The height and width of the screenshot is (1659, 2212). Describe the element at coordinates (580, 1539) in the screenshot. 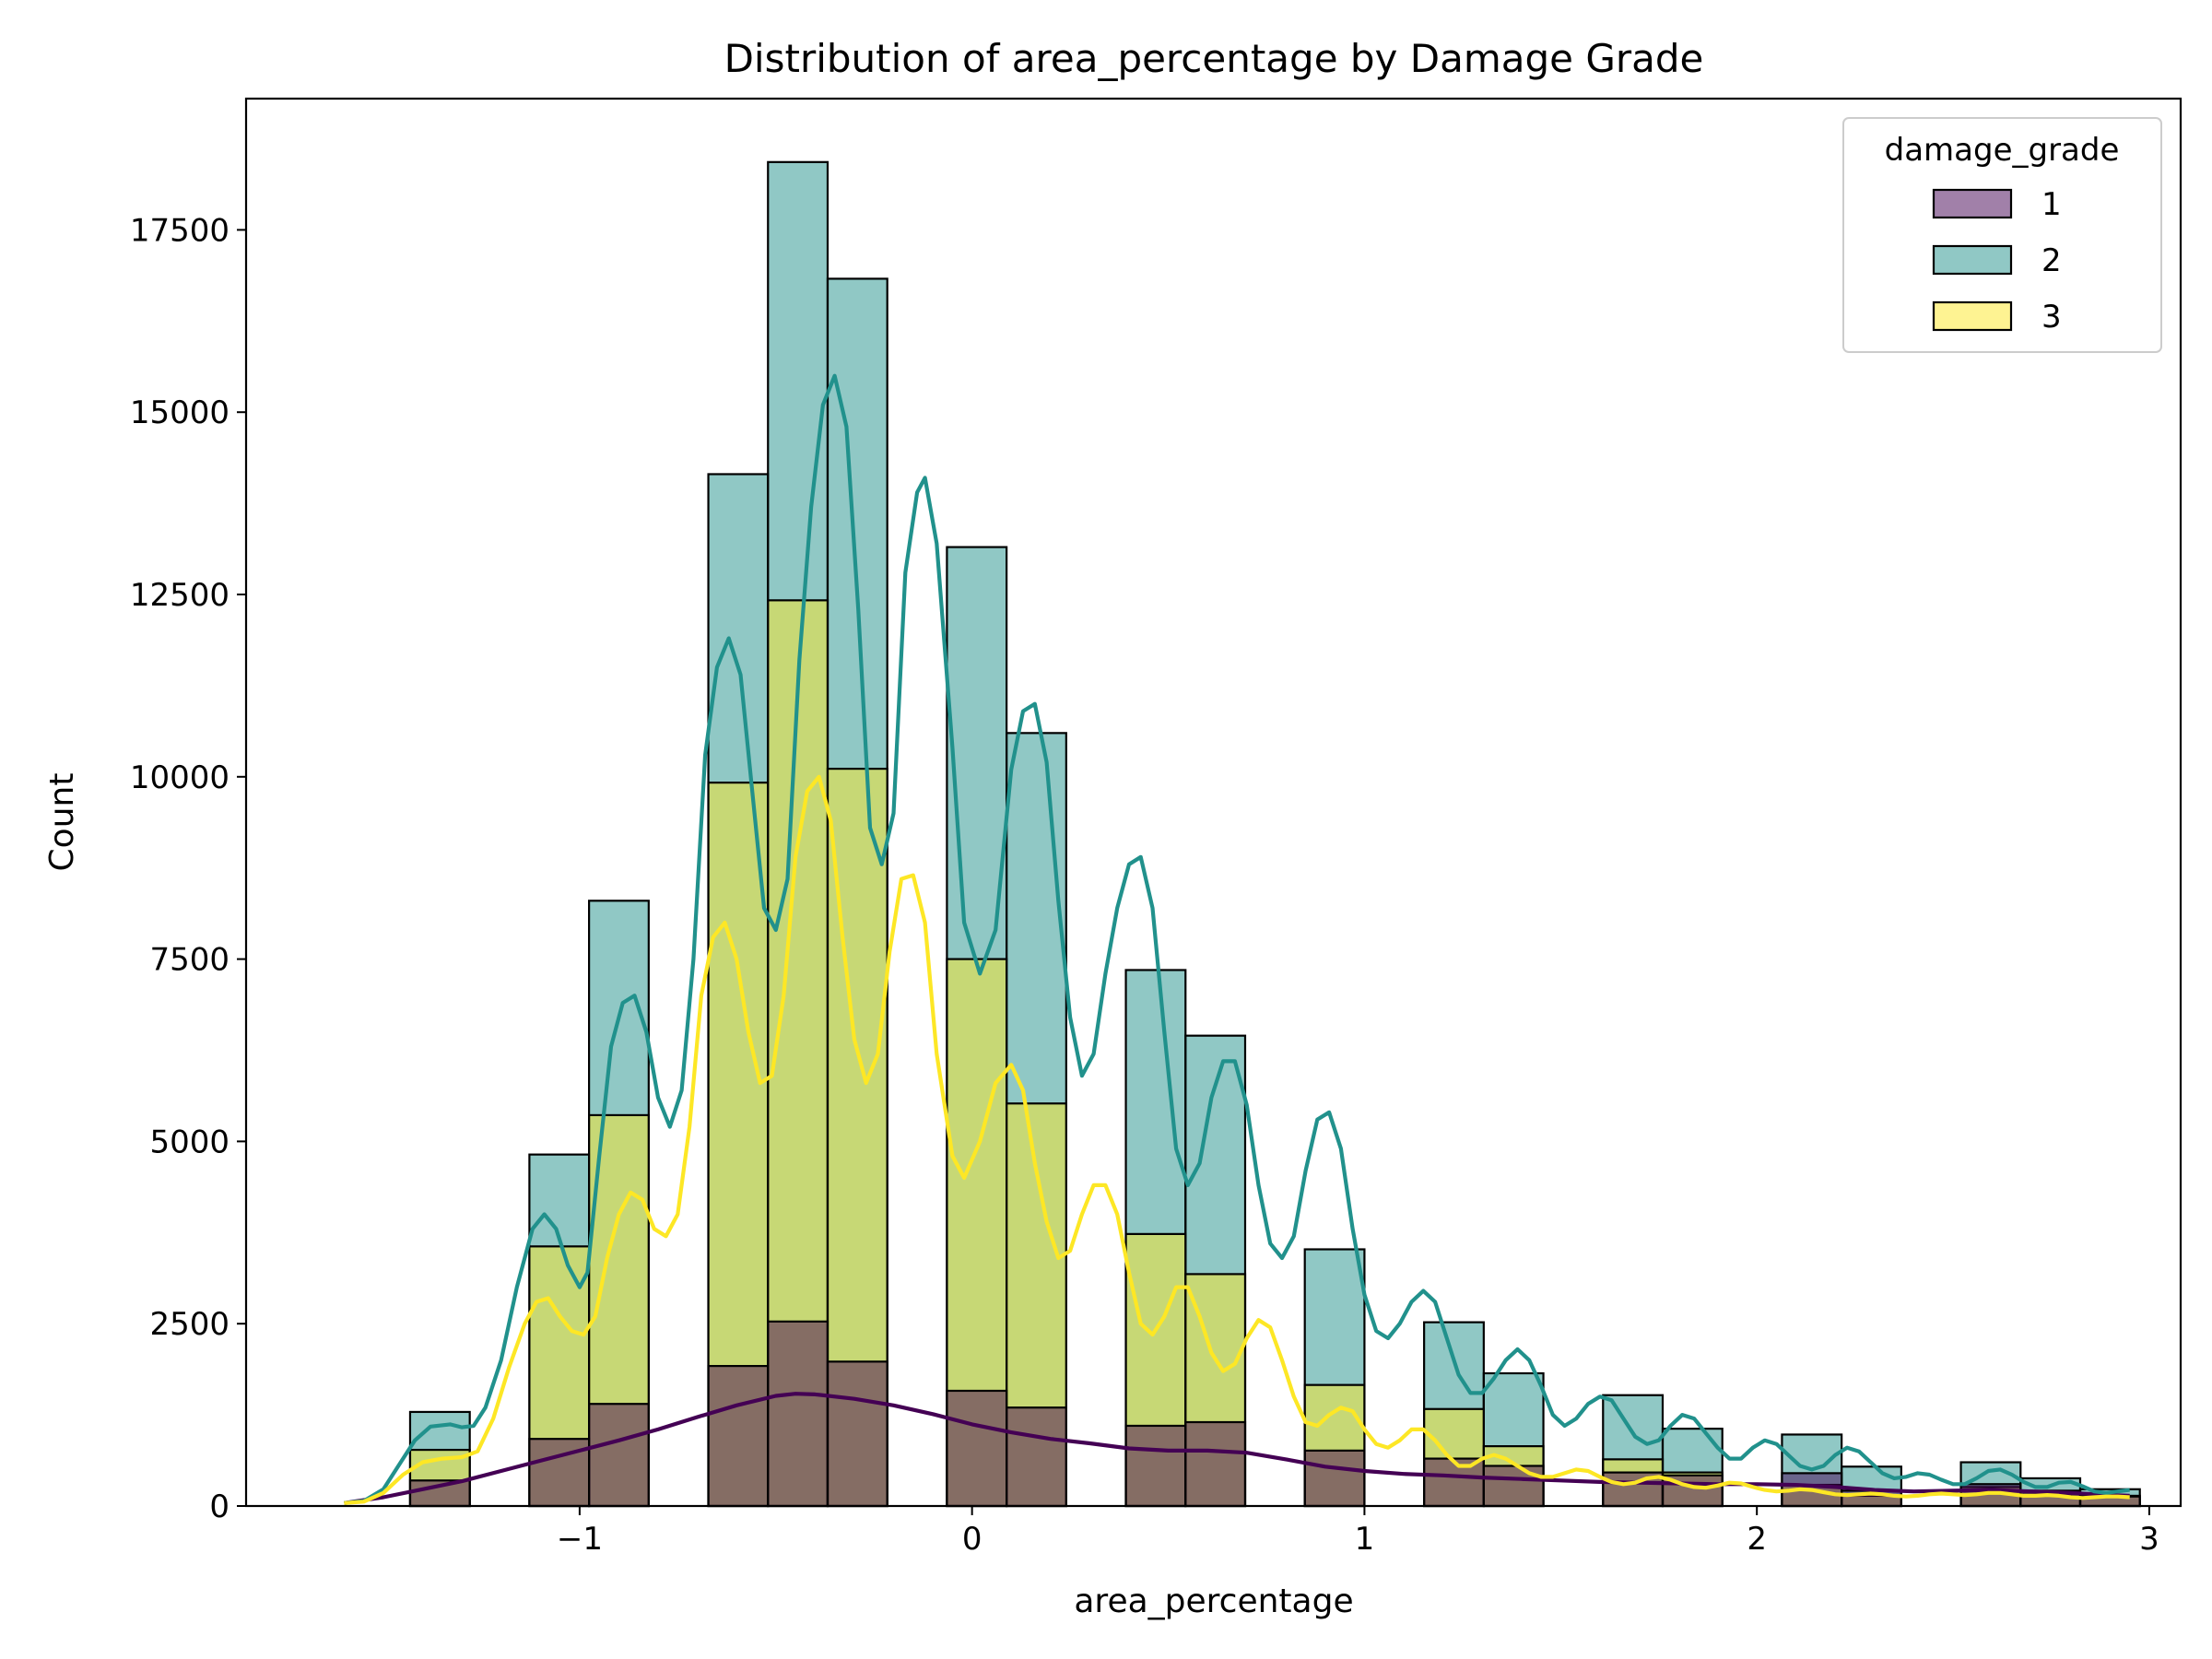

I see `x-tick-label: −1` at that location.